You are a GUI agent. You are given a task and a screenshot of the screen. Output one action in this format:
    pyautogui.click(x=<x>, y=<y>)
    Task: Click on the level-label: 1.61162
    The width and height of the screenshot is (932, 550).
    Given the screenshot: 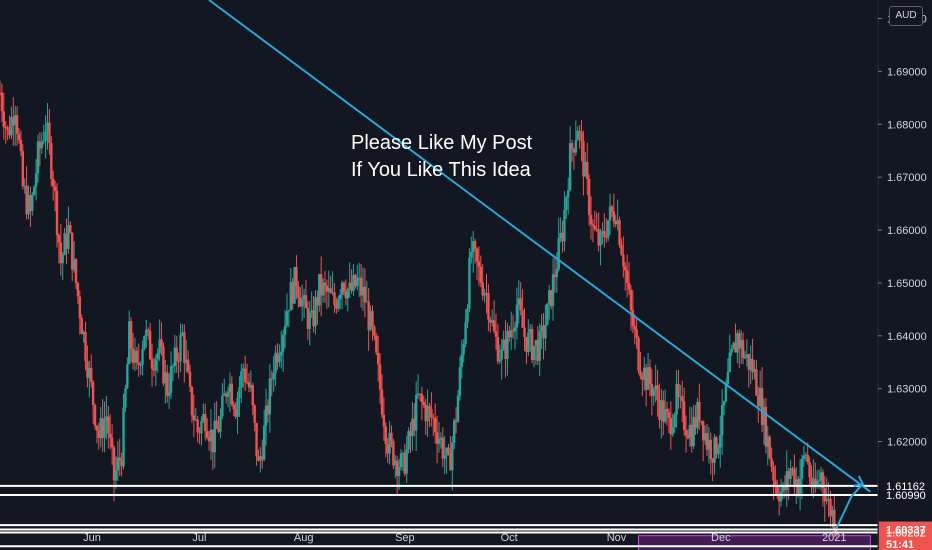 What is the action you would take?
    pyautogui.click(x=905, y=487)
    